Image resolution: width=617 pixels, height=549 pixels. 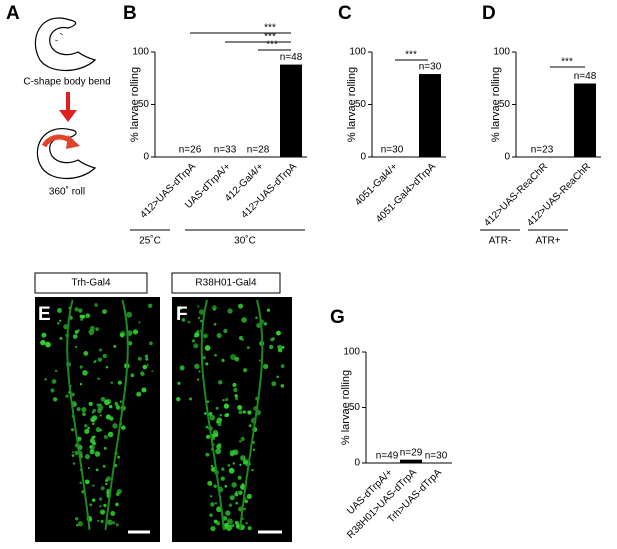 I want to click on micrograph, so click(x=97, y=419).